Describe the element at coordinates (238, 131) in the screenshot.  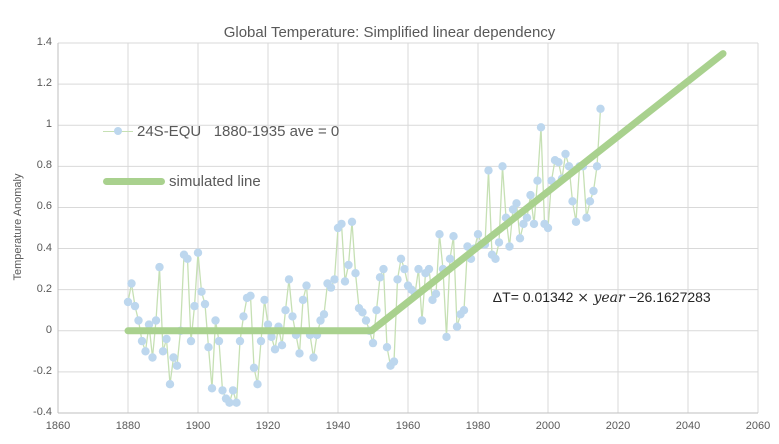
I see `legend-label-24s-equ: 24S-EQU 1880-1935 ave = 0` at that location.